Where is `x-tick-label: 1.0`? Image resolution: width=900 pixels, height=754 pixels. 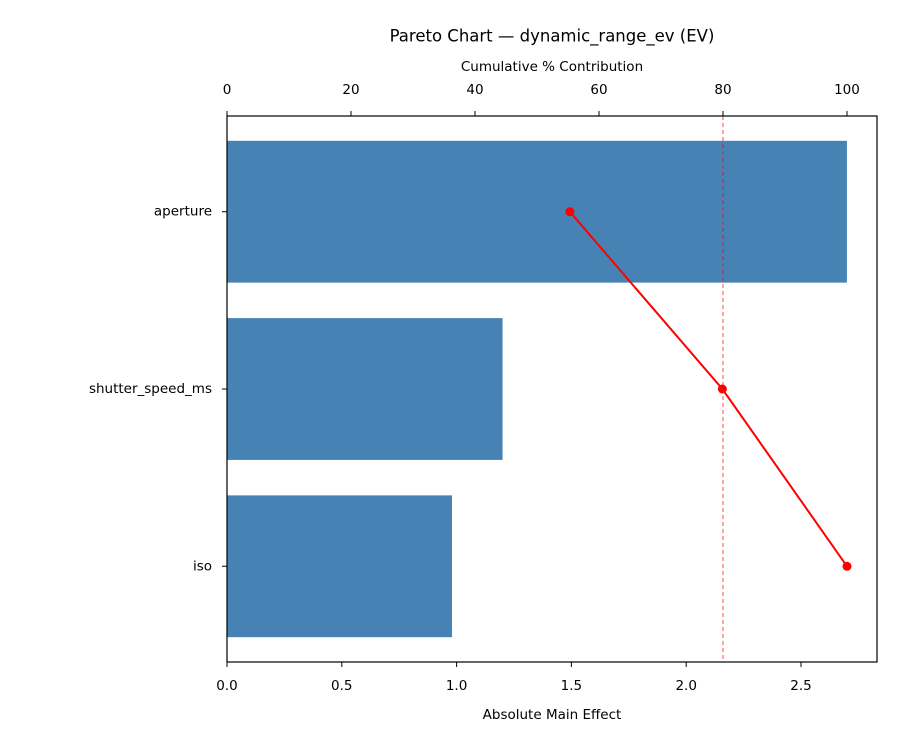 x-tick-label: 1.0 is located at coordinates (456, 686).